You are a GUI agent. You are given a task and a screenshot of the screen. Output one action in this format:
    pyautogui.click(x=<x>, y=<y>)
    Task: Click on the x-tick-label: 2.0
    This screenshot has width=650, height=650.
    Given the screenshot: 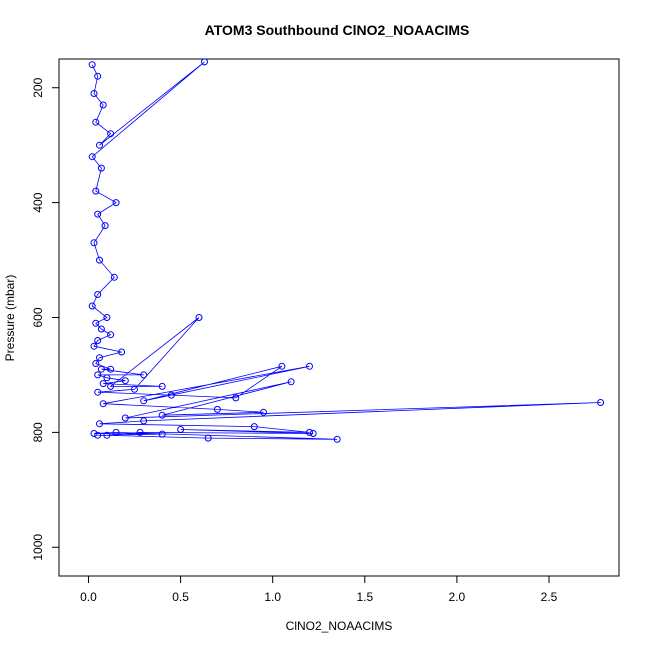 What is the action you would take?
    pyautogui.click(x=457, y=597)
    